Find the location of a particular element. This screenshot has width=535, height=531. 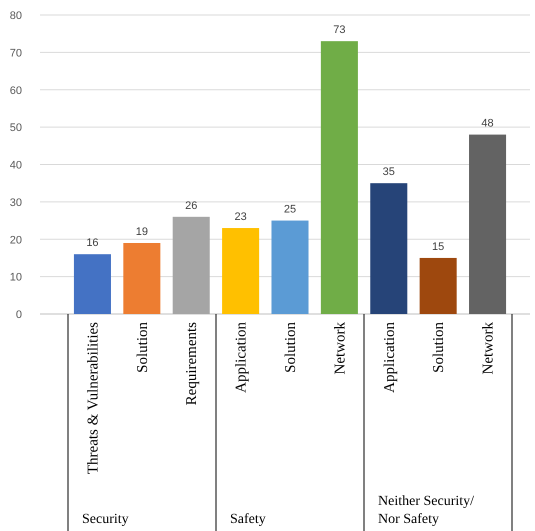

x-tick-label: Threats & Vulnerabilities is located at coordinates (93, 398).